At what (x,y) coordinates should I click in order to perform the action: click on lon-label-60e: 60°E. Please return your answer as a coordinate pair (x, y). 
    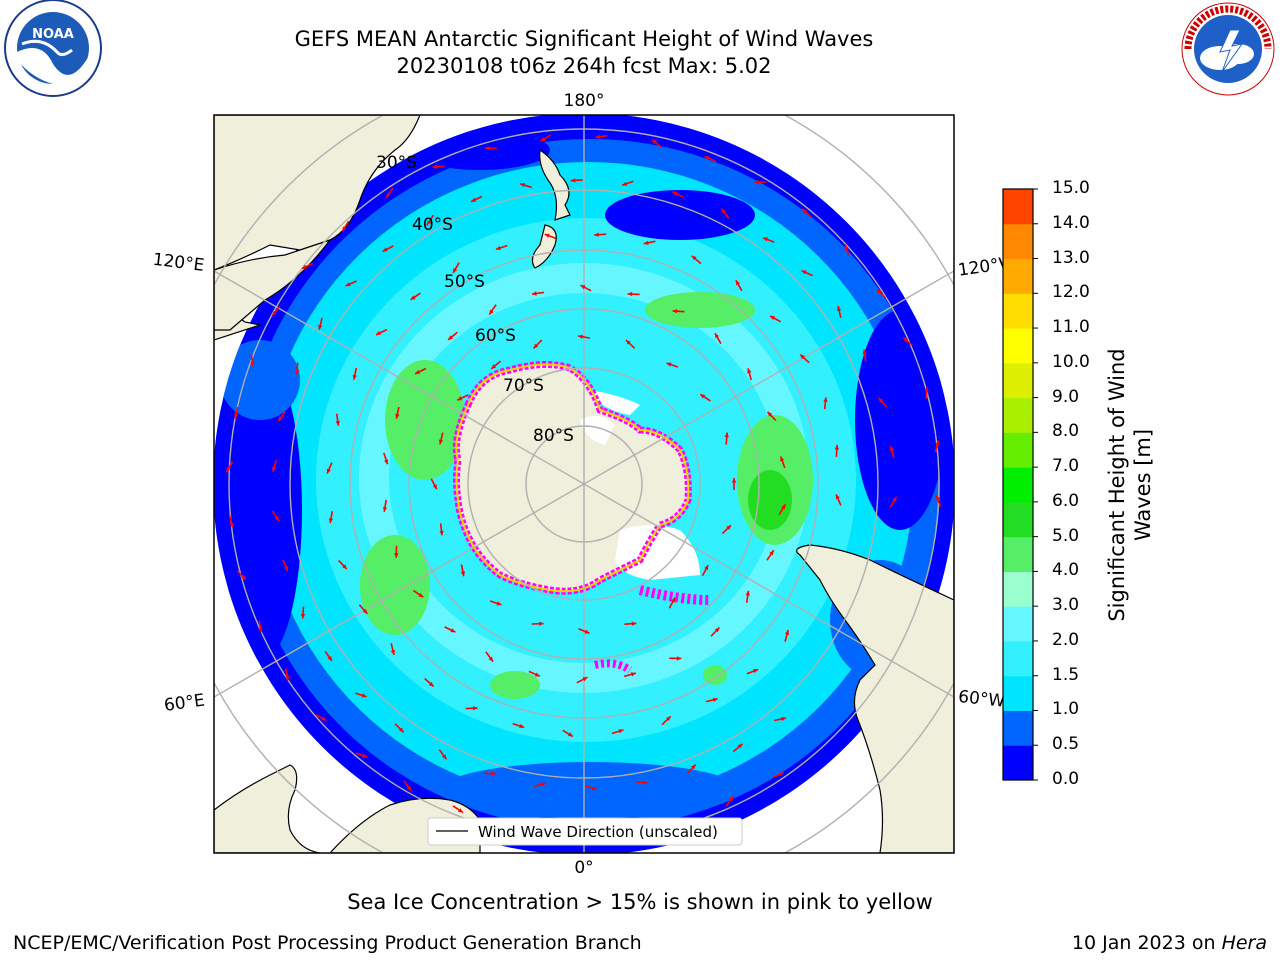
    Looking at the image, I should click on (184, 702).